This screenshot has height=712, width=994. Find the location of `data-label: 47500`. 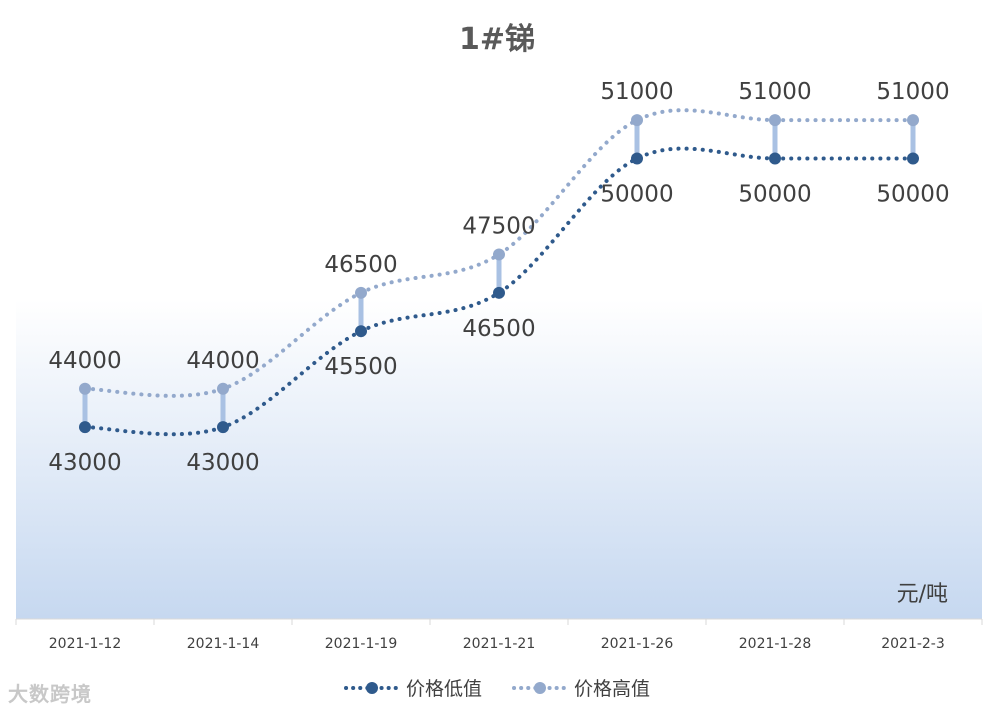

data-label: 47500 is located at coordinates (498, 226).